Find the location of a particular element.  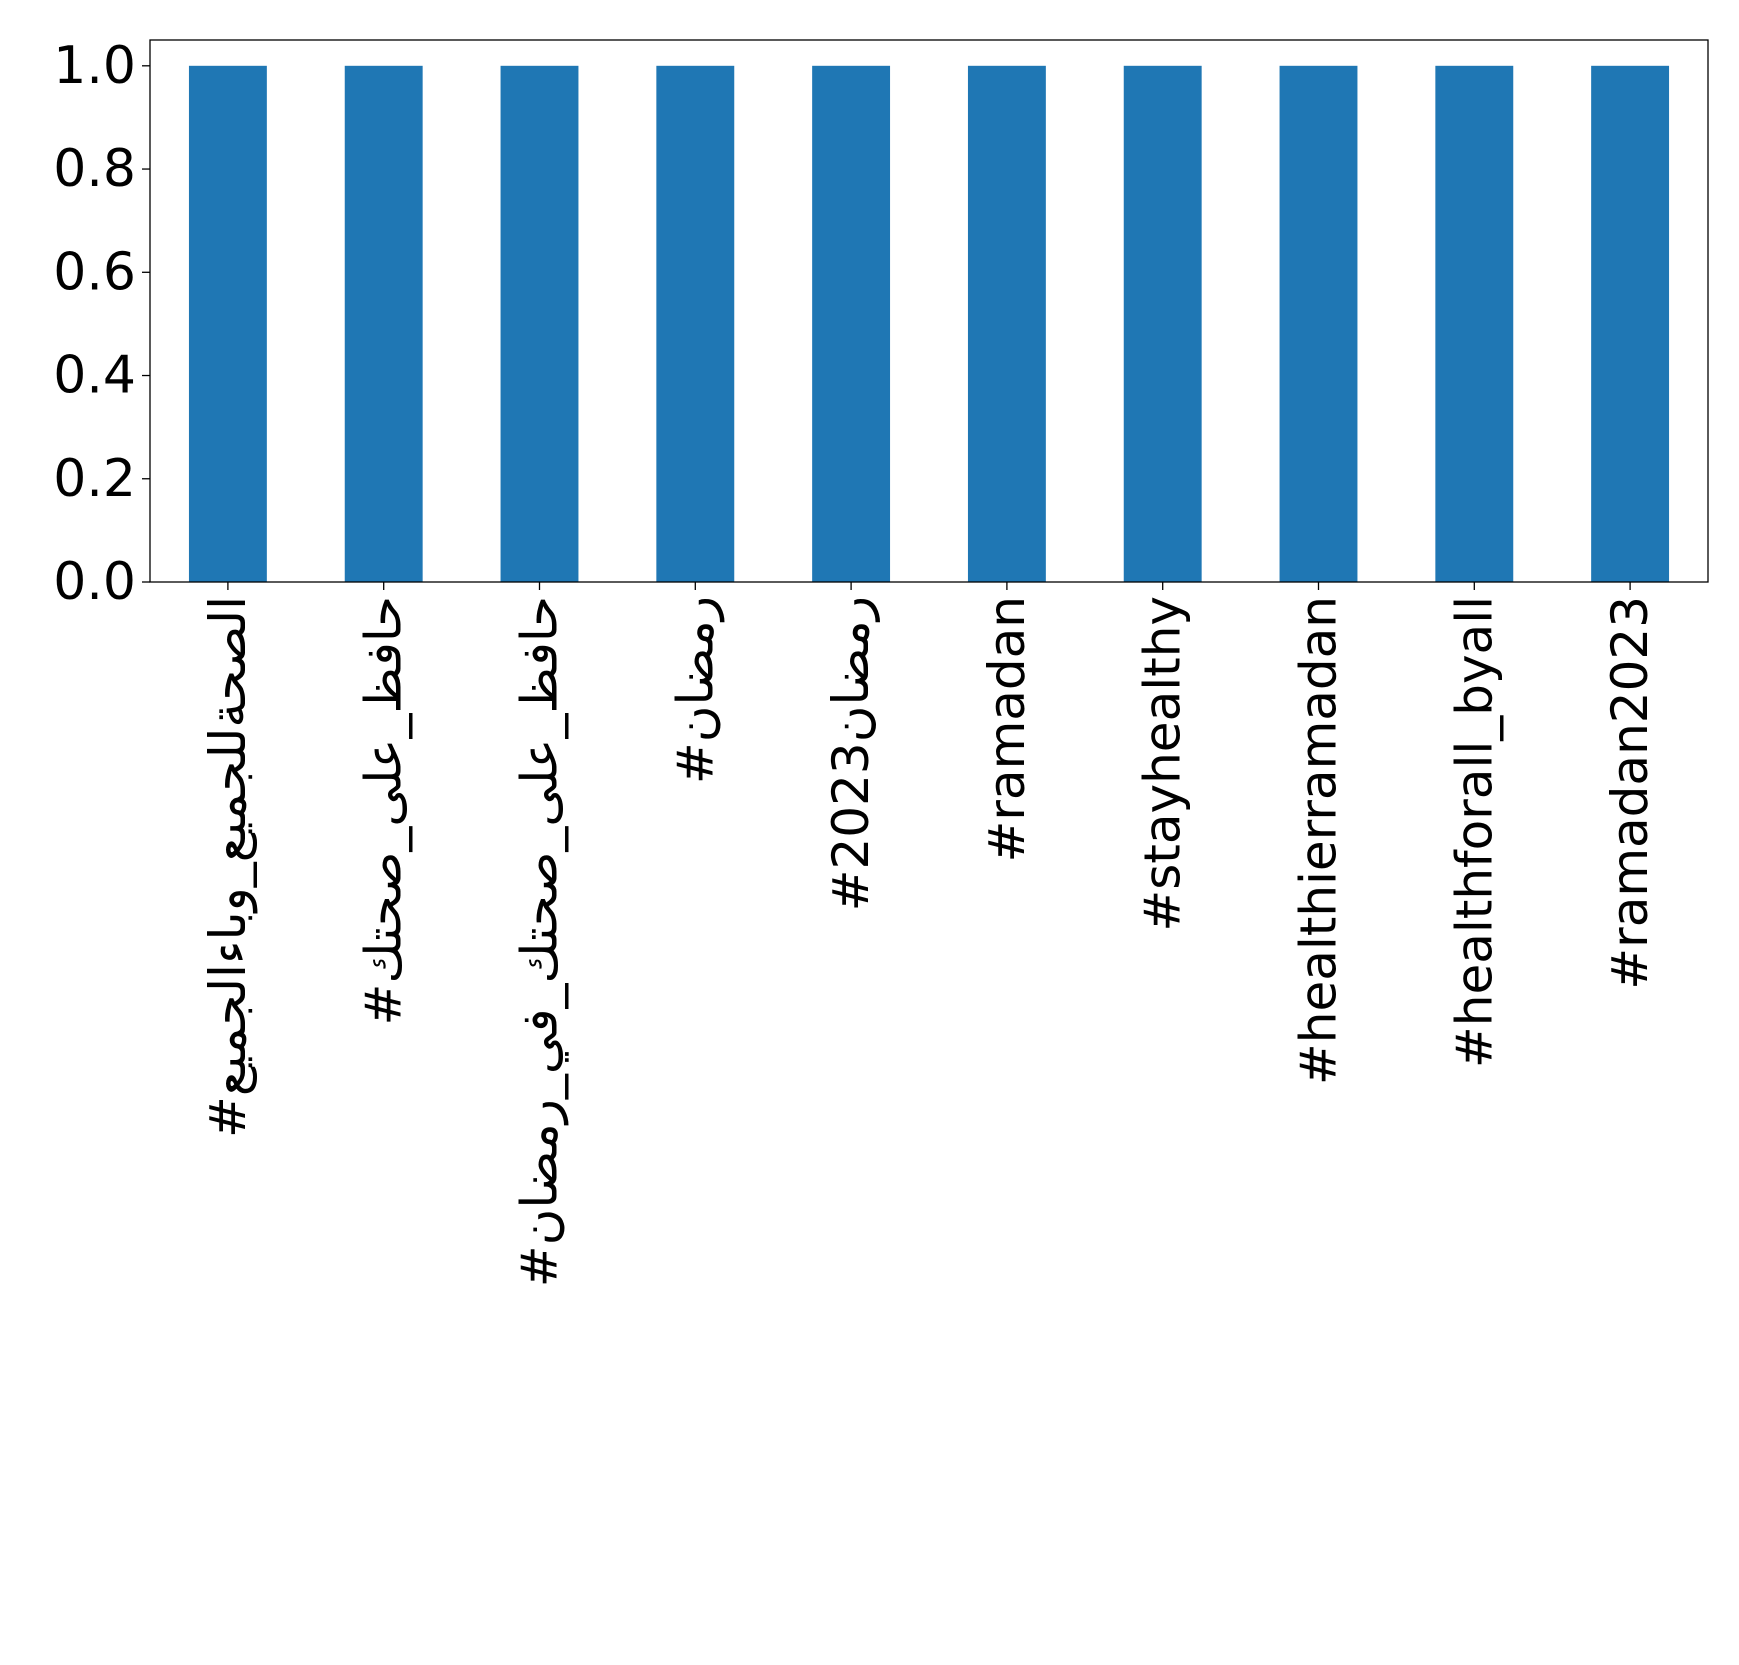

x-tick-label-6: #stayhealthy is located at coordinates (1163, 764).